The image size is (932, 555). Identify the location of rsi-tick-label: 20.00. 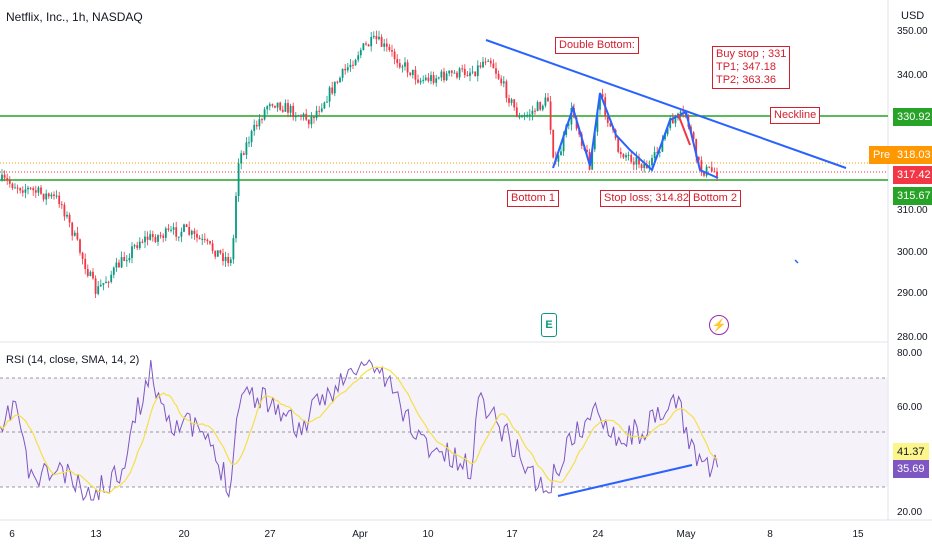
(909, 512).